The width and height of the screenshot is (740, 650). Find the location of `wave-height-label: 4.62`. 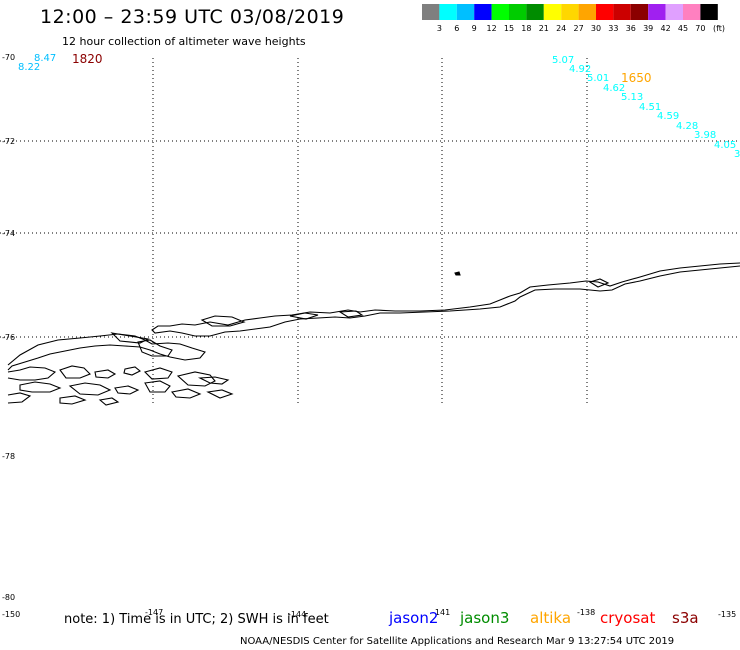

wave-height-label: 4.62 is located at coordinates (614, 88).